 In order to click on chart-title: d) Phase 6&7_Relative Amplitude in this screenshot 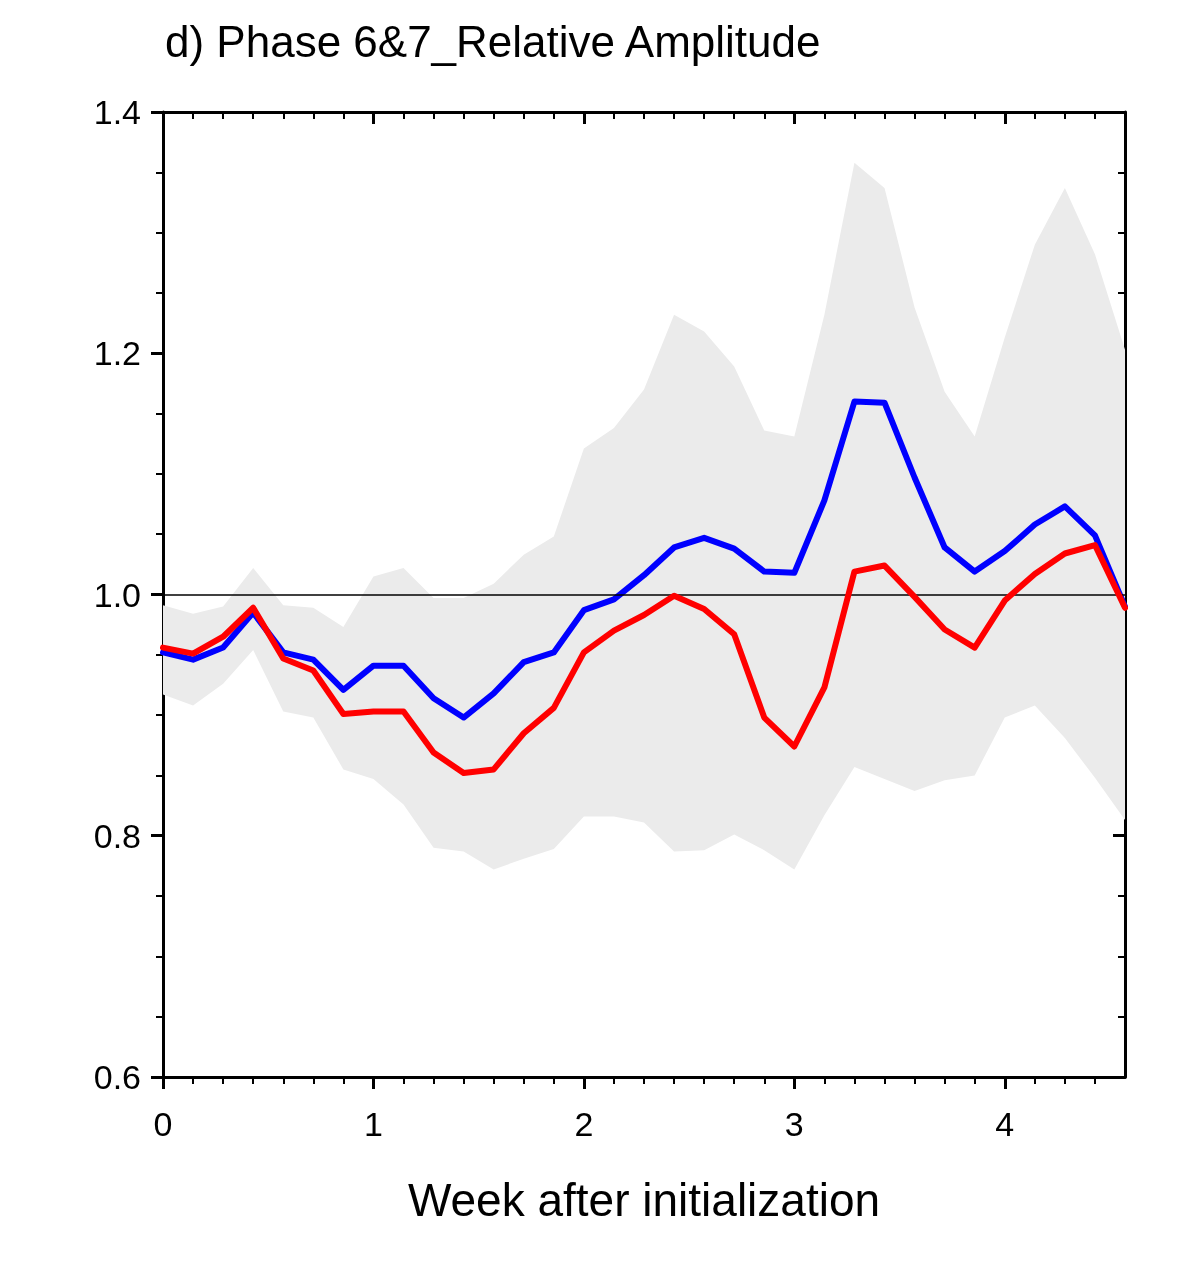, I will do `click(493, 41)`.